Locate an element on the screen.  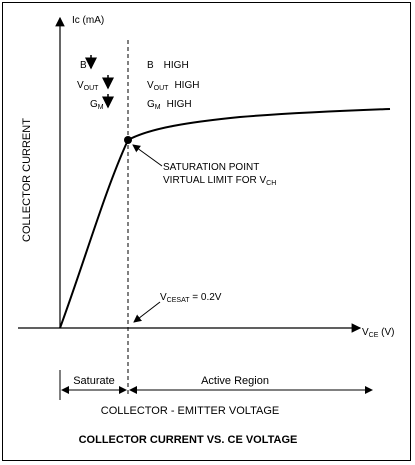
active-region-label: Active Region is located at coordinates (235, 381).